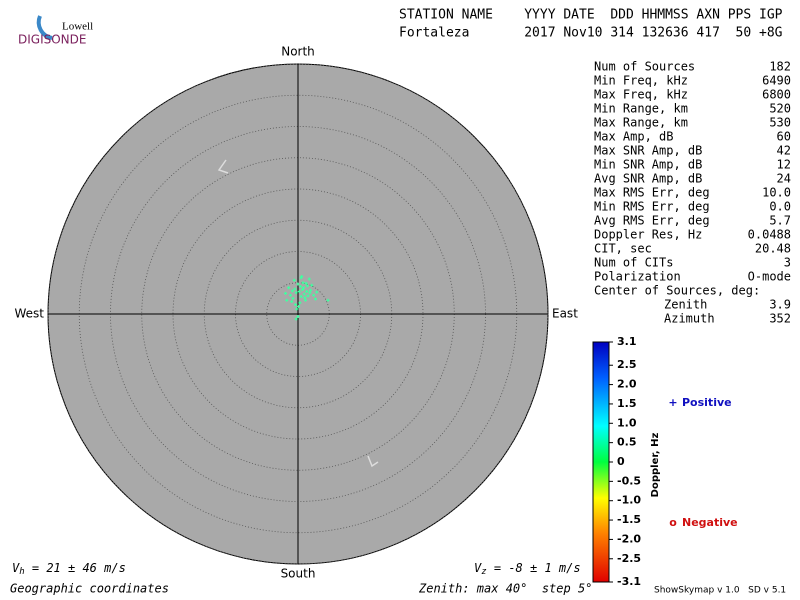 The width and height of the screenshot is (800, 600). What do you see at coordinates (648, 165) in the screenshot?
I see `stat-label: Min SNR Amp, dB` at bounding box center [648, 165].